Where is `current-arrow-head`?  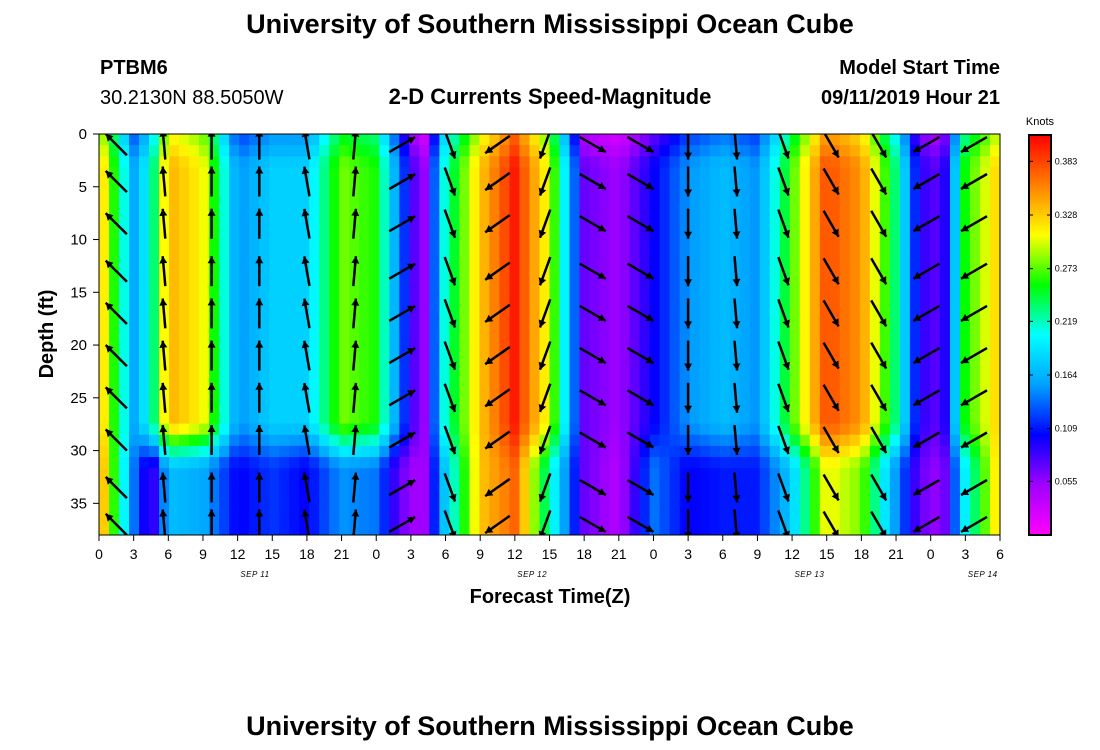
current-arrow-head is located at coordinates (109, 391).